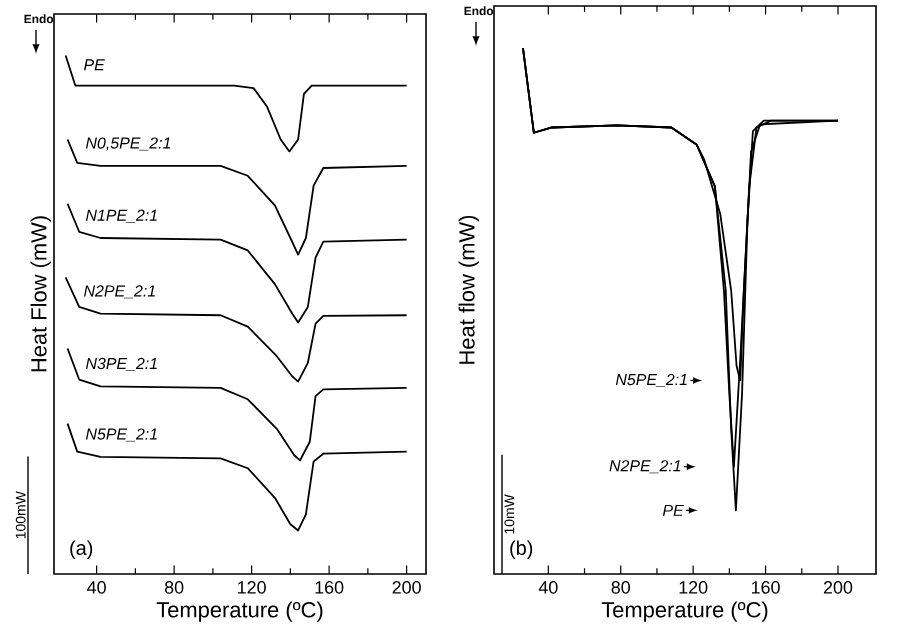 The width and height of the screenshot is (902, 642). Describe the element at coordinates (521, 549) in the screenshot. I see `annotation: (b)` at that location.